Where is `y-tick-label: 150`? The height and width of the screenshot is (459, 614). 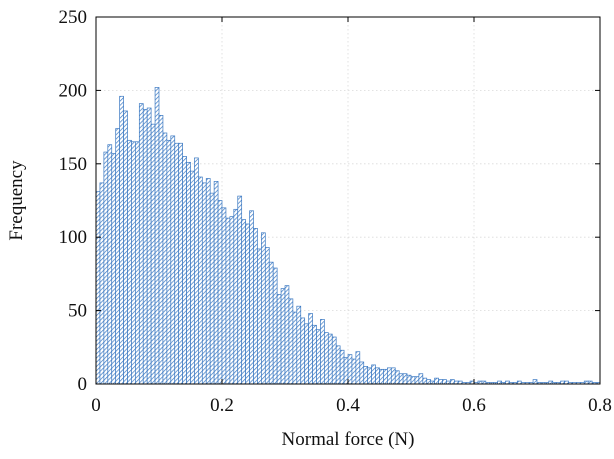
y-tick-label: 150 is located at coordinates (73, 164).